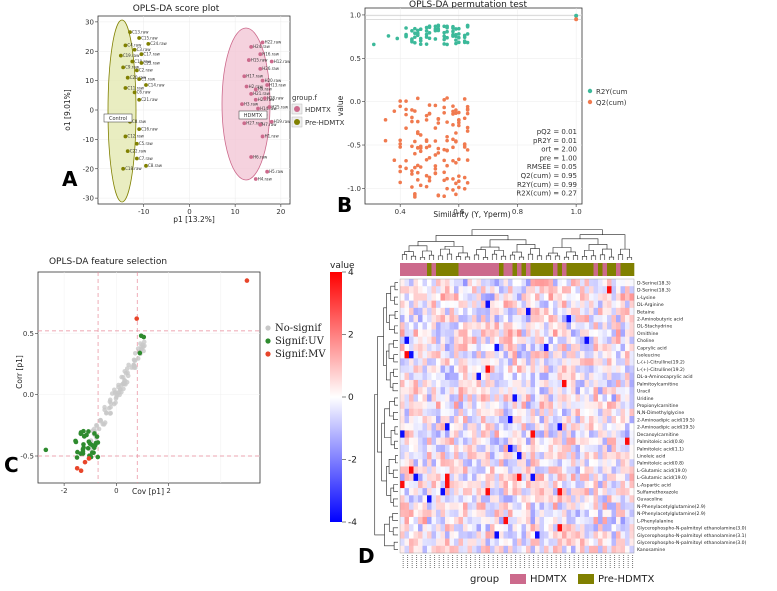  Describe the element at coordinates (300, 354) in the screenshot. I see `legend-signif-mv-label: Signif:MV` at that location.